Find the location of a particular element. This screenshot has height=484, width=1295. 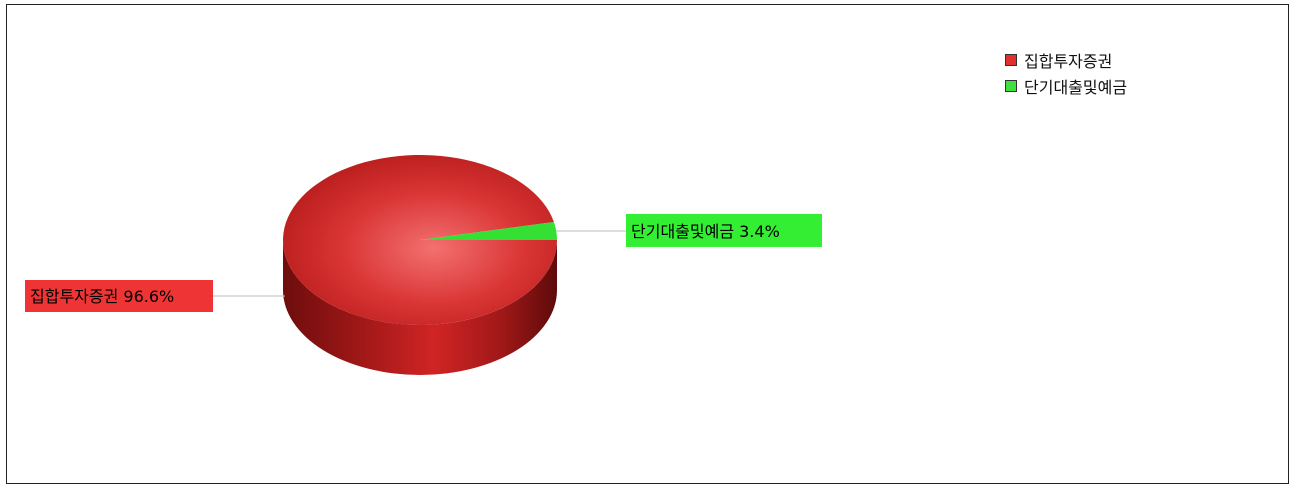

pie-slice-collective-investment is located at coordinates (420, 239).